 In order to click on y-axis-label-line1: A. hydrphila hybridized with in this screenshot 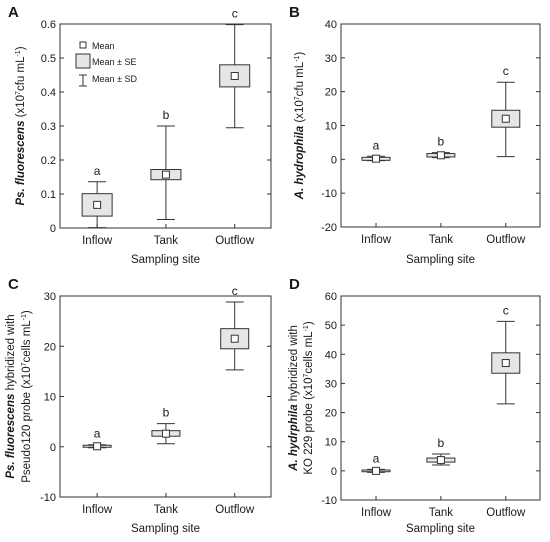, I will do `click(294, 398)`.